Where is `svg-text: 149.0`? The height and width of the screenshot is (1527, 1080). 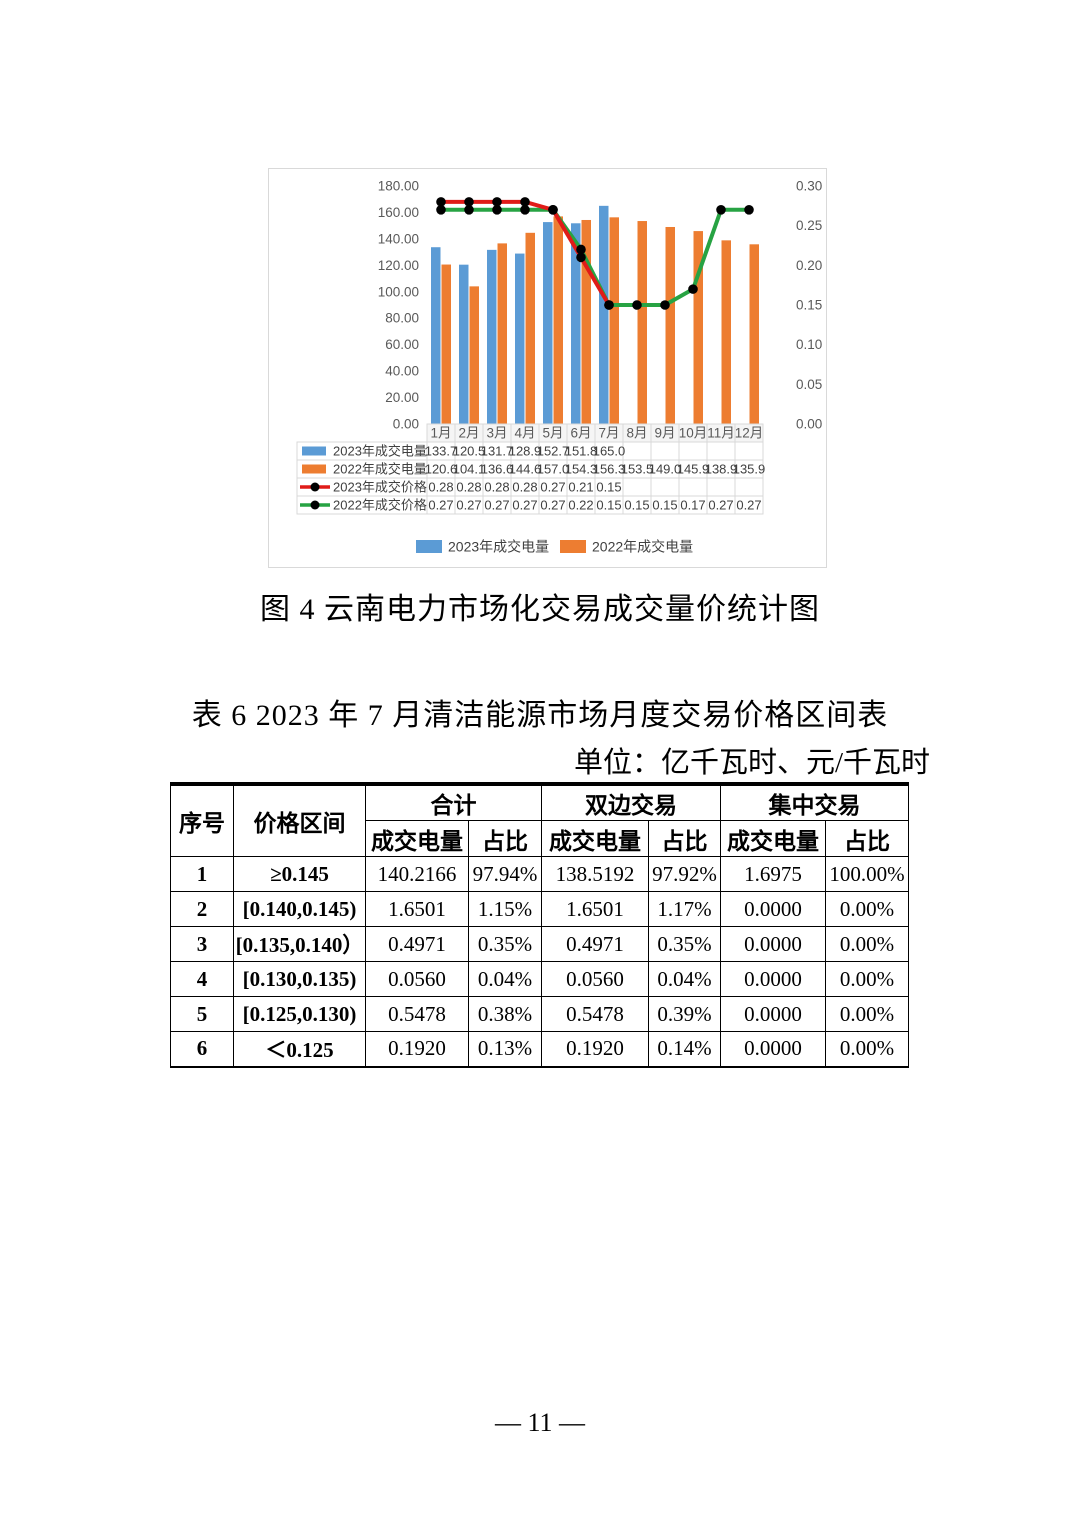 svg-text: 149.0 is located at coordinates (665, 469).